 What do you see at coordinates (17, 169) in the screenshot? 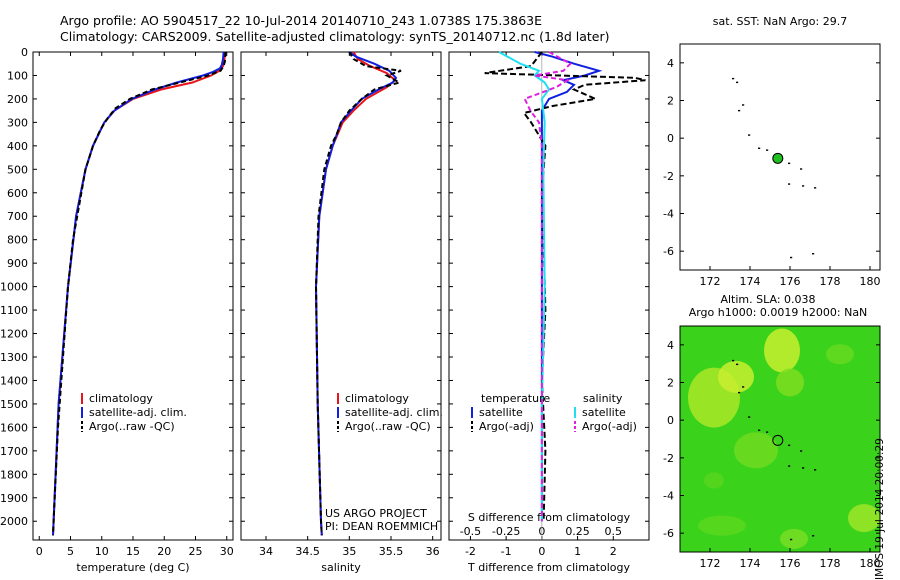
I see `y-tick-label: 500` at bounding box center [17, 169].